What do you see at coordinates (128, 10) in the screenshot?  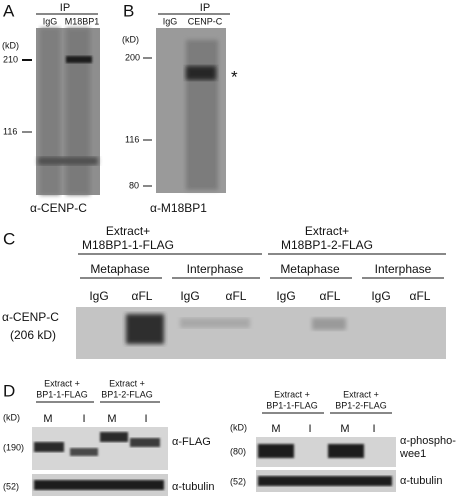 I see `panel-label: B` at bounding box center [128, 10].